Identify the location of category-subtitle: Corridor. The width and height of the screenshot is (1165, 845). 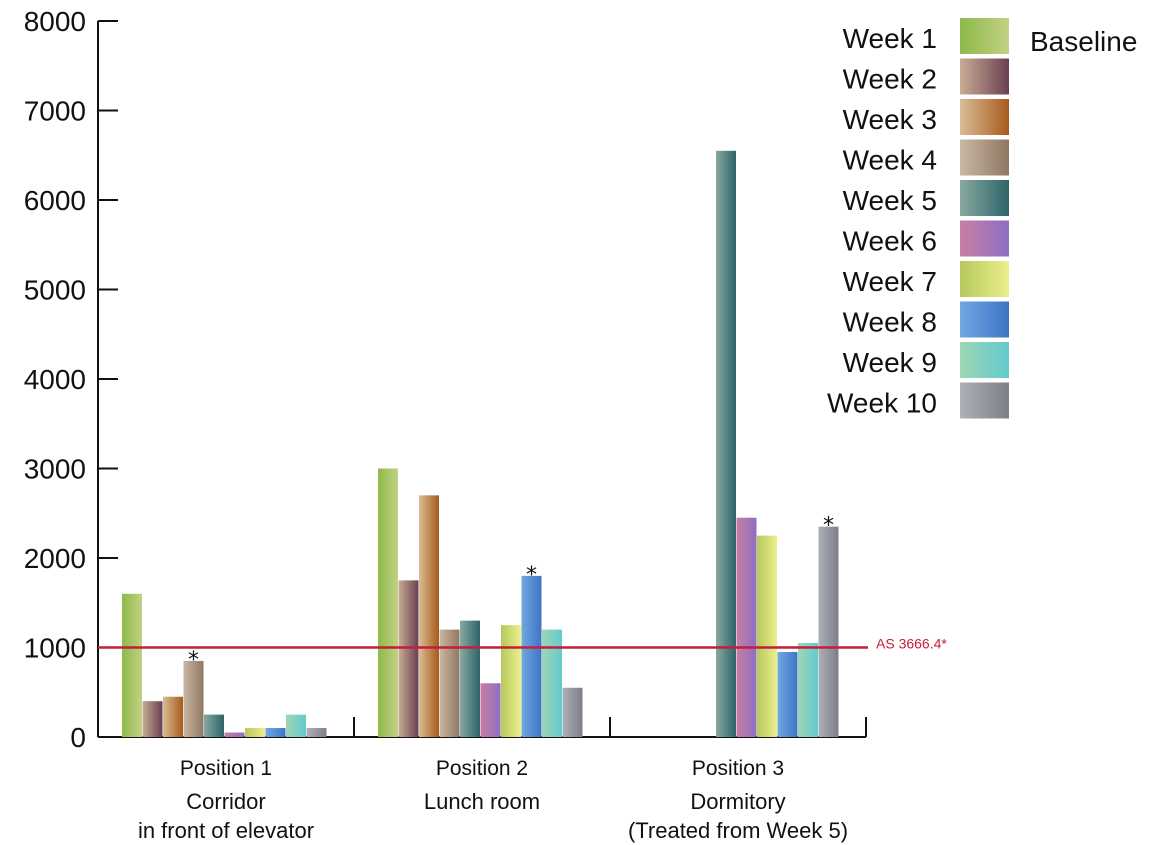
(225, 801).